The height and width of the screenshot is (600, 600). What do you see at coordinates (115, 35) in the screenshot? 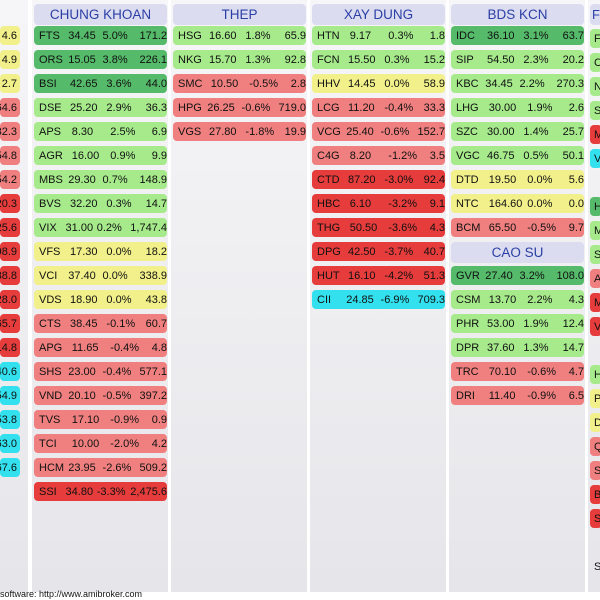
I see `stock-change-pct: 5.0%` at bounding box center [115, 35].